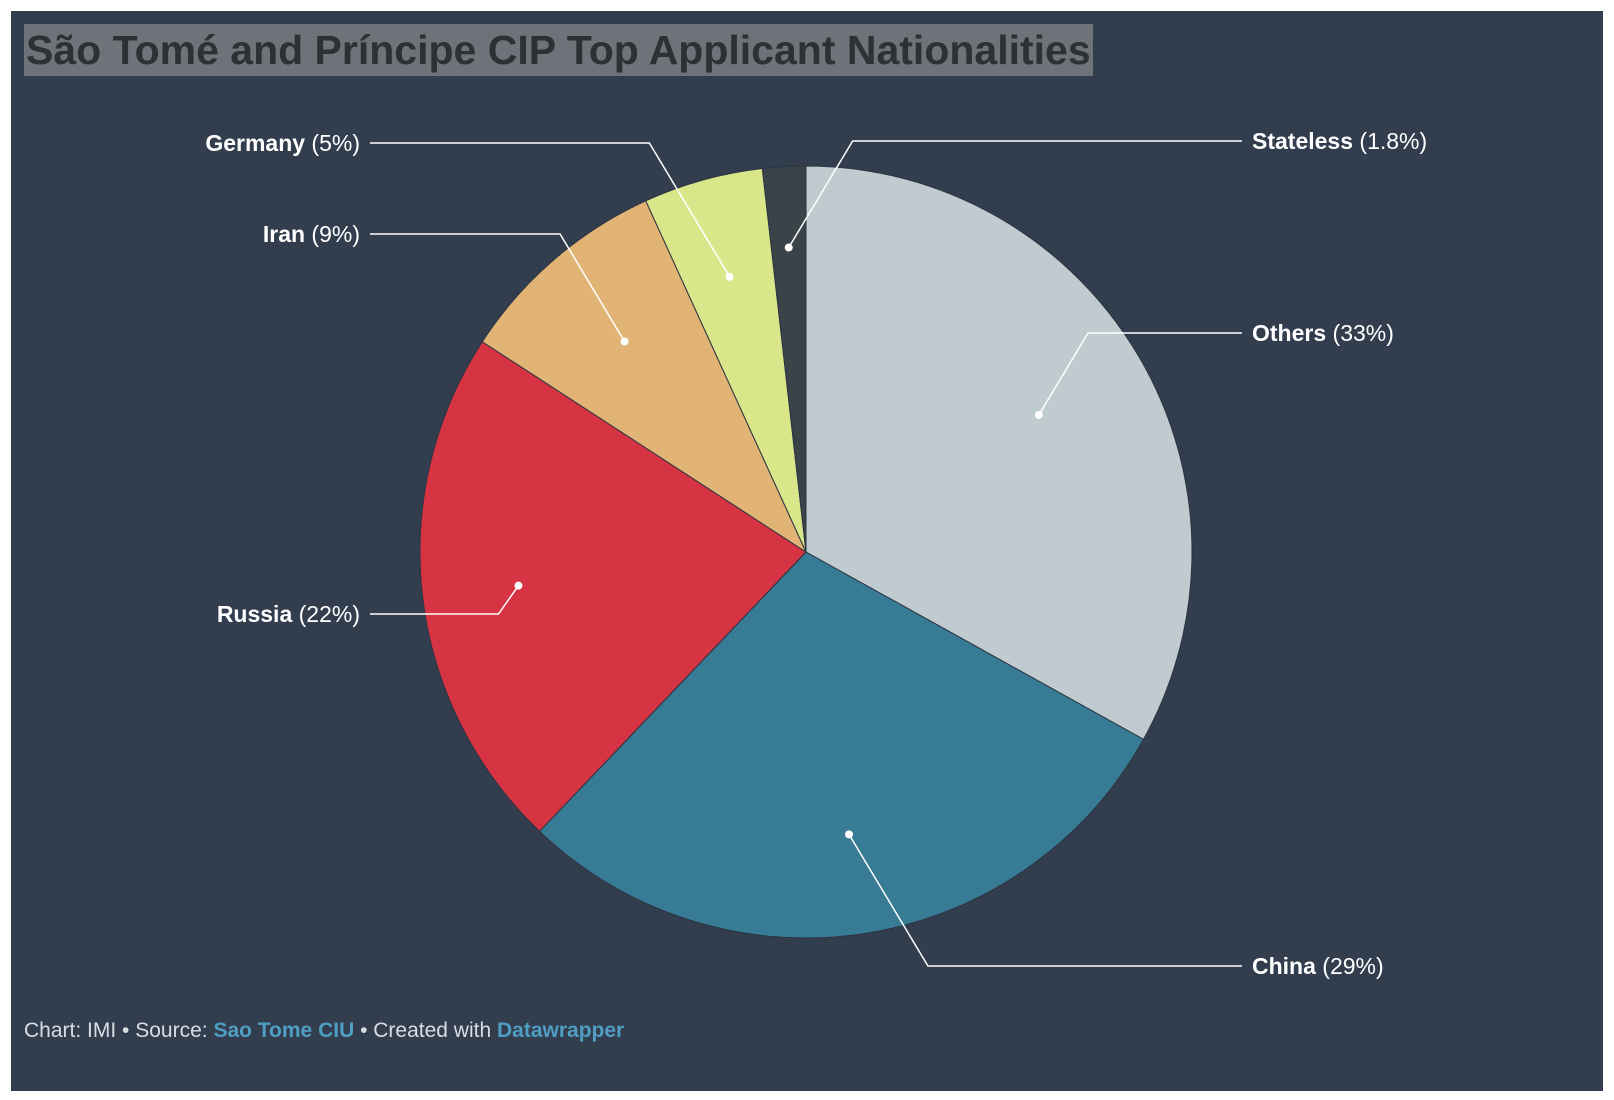  What do you see at coordinates (999, 453) in the screenshot?
I see `pie-slice-others` at bounding box center [999, 453].